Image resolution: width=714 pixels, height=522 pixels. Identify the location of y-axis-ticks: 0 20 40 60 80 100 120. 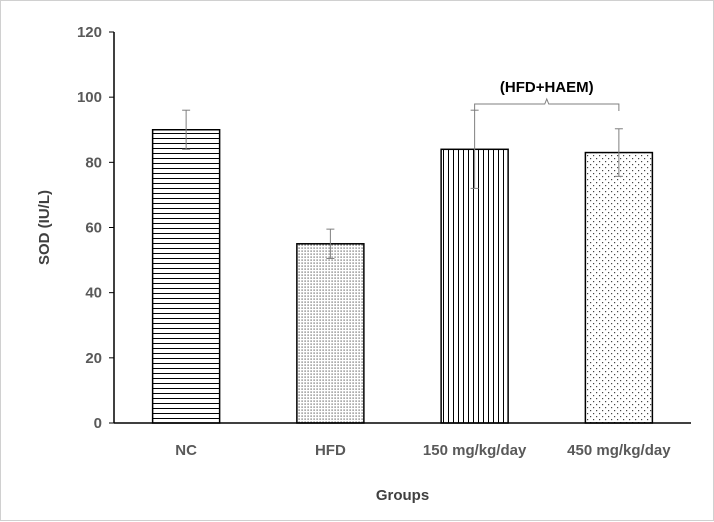
(95, 228).